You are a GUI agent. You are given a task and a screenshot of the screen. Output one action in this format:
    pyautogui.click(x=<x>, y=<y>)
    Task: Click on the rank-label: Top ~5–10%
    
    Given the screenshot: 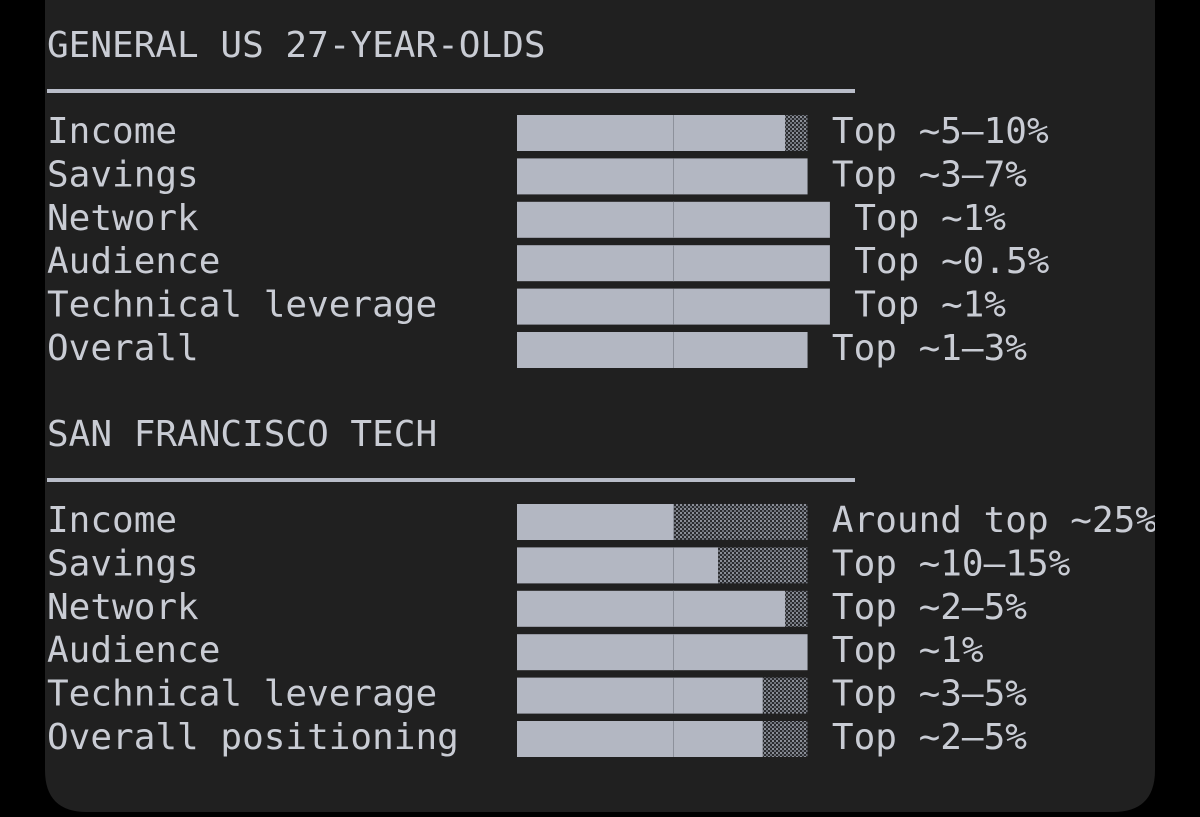 What is the action you would take?
    pyautogui.click(x=940, y=131)
    